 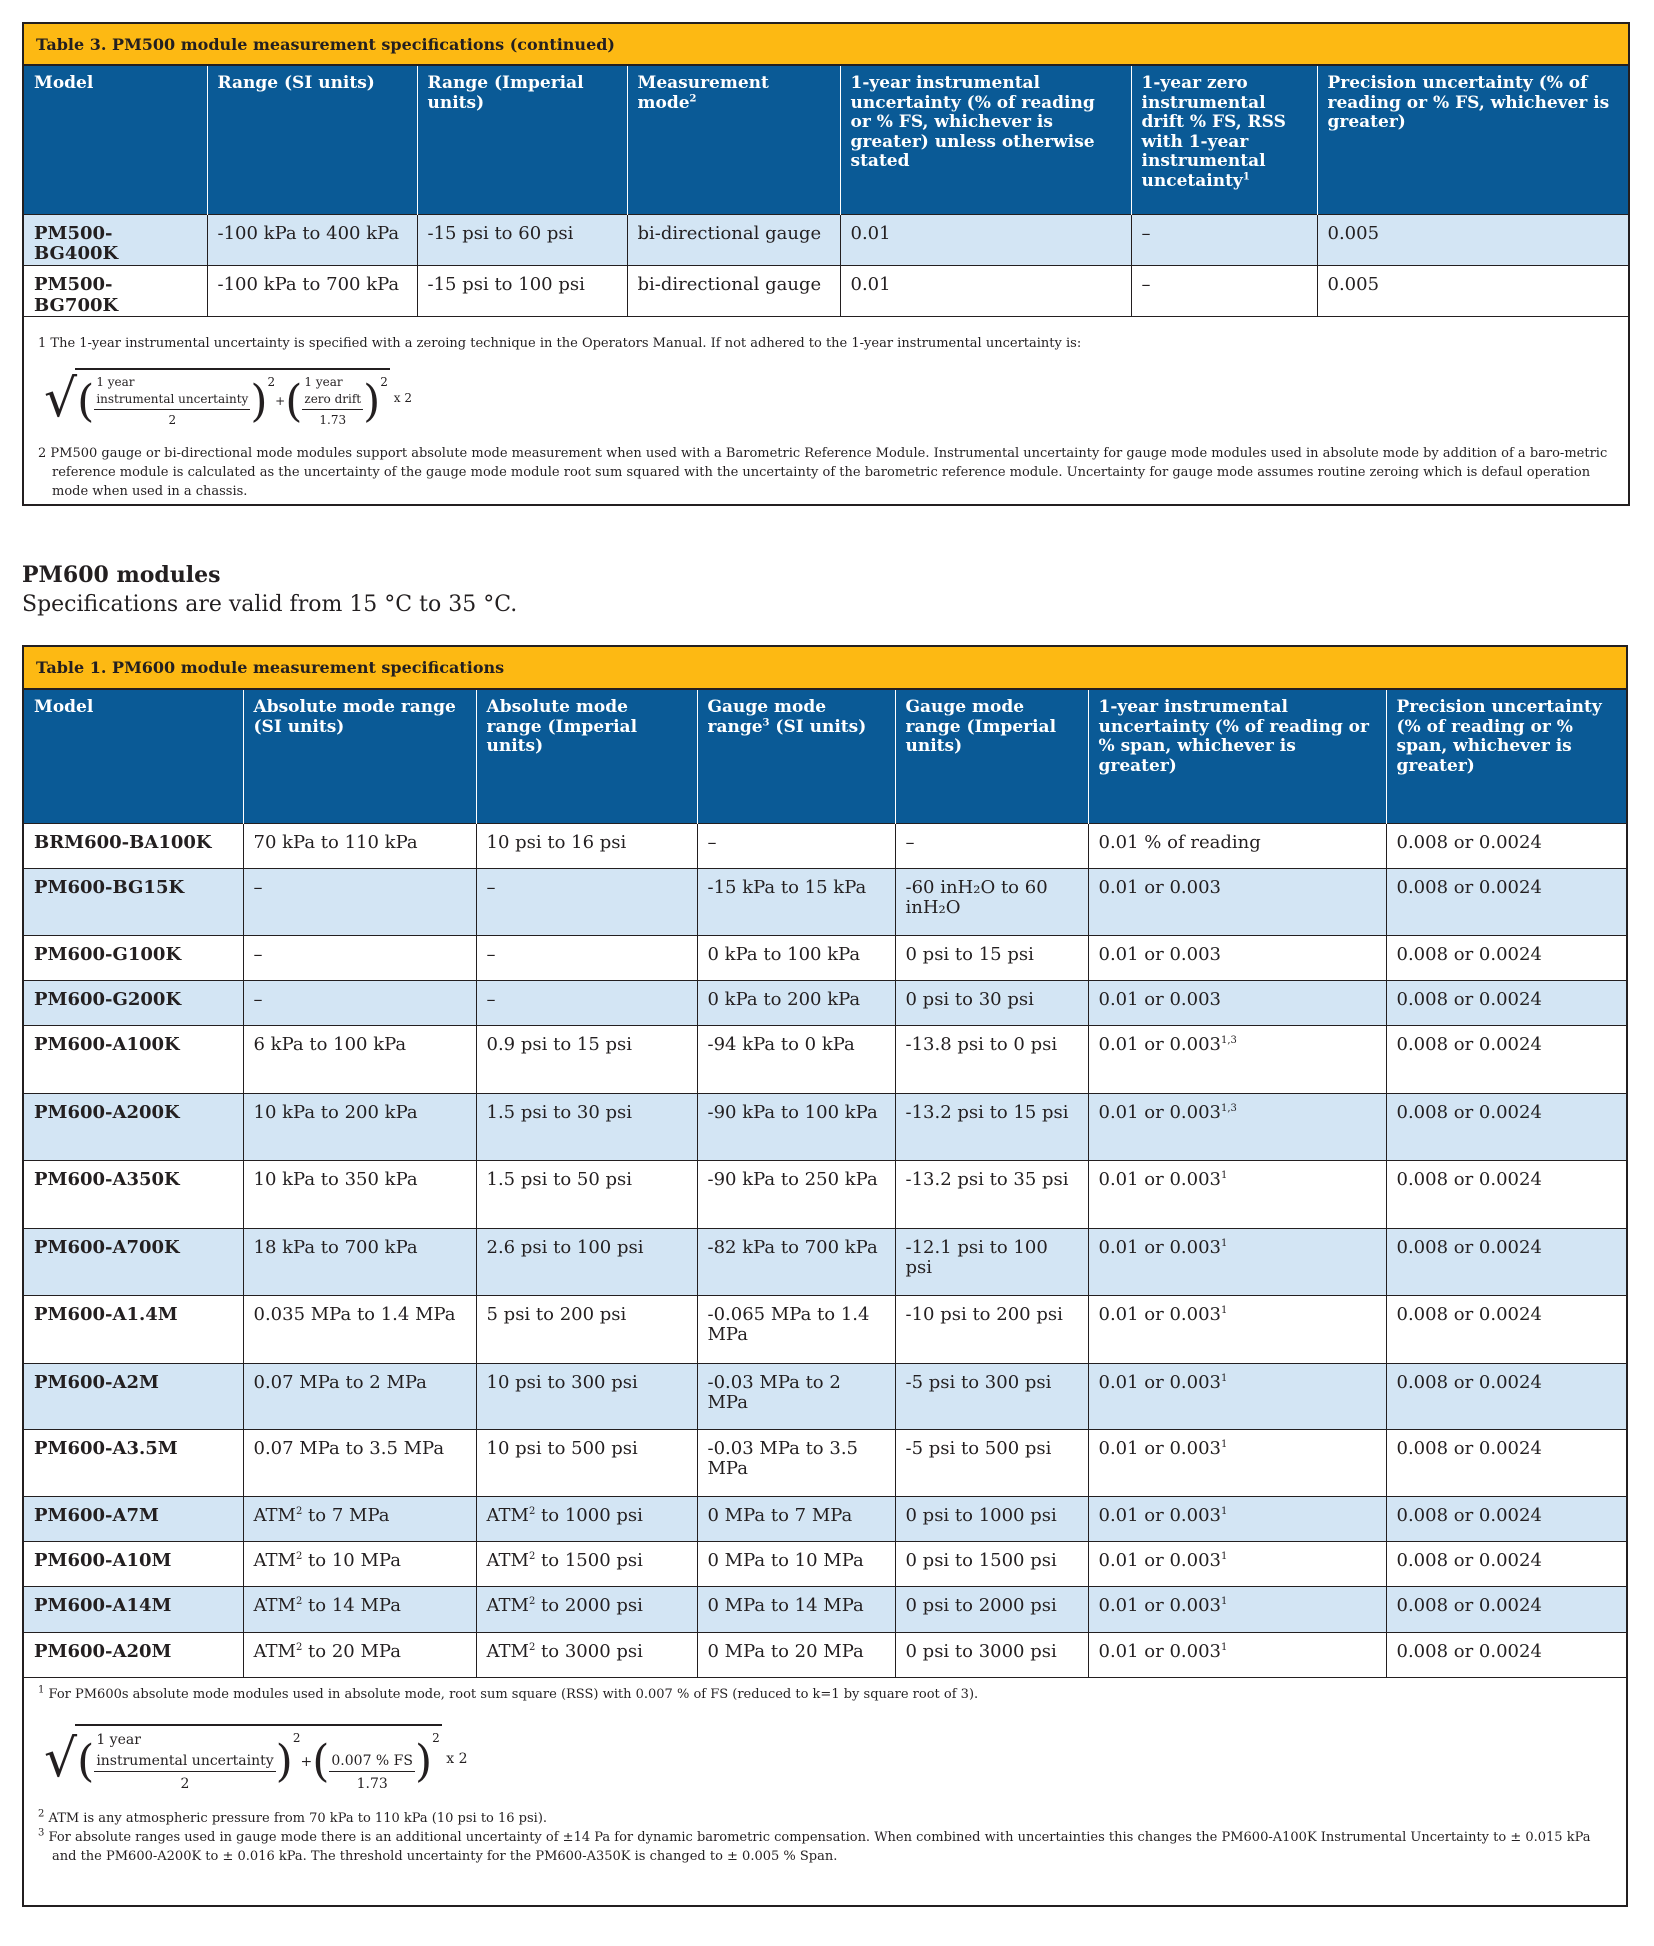 What do you see at coordinates (372, 1783) in the screenshot?
I see `denominator: 1.73` at bounding box center [372, 1783].